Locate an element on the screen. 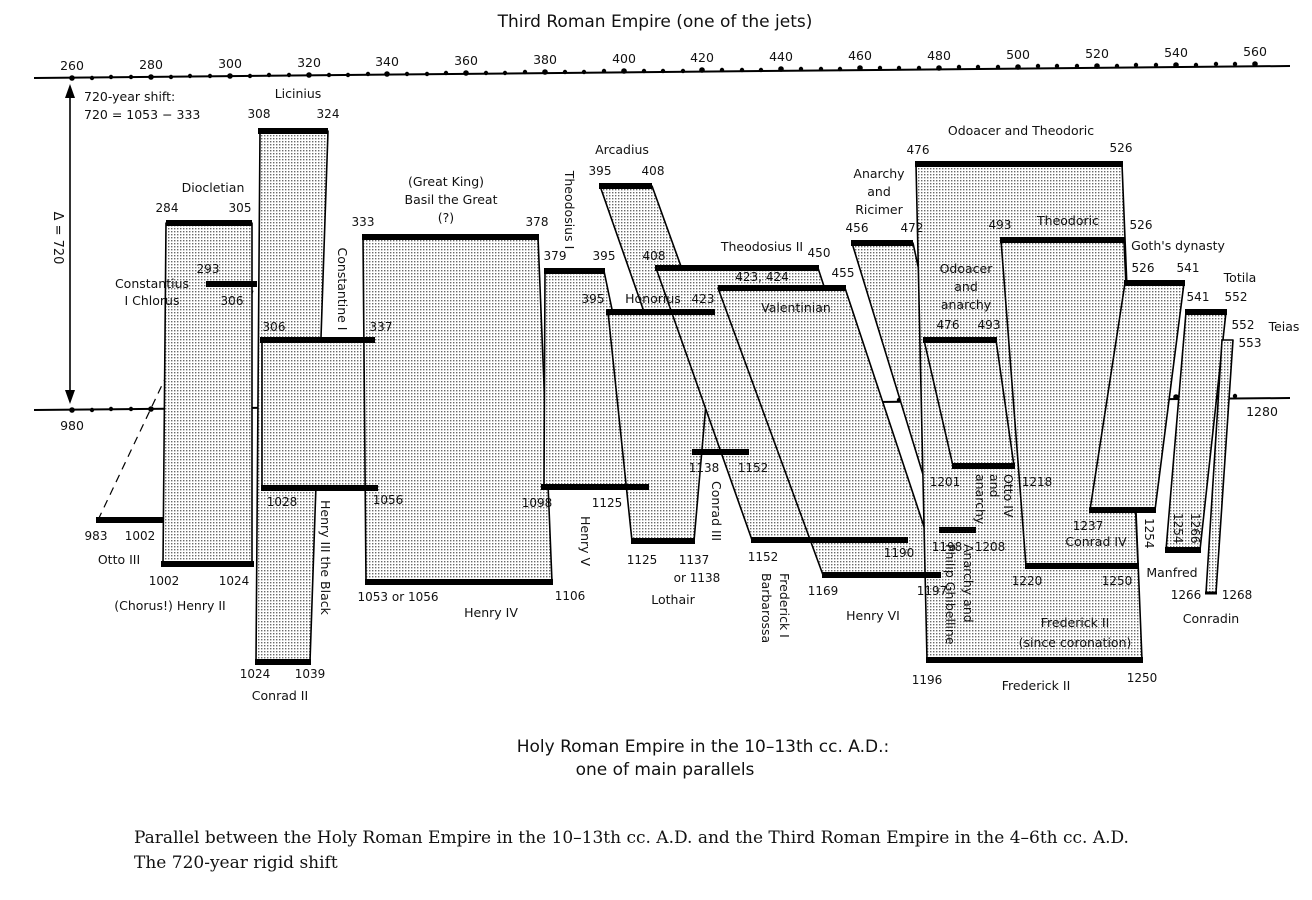 This screenshot has width=1312, height=900. top-tick: 360 is located at coordinates (466, 60).